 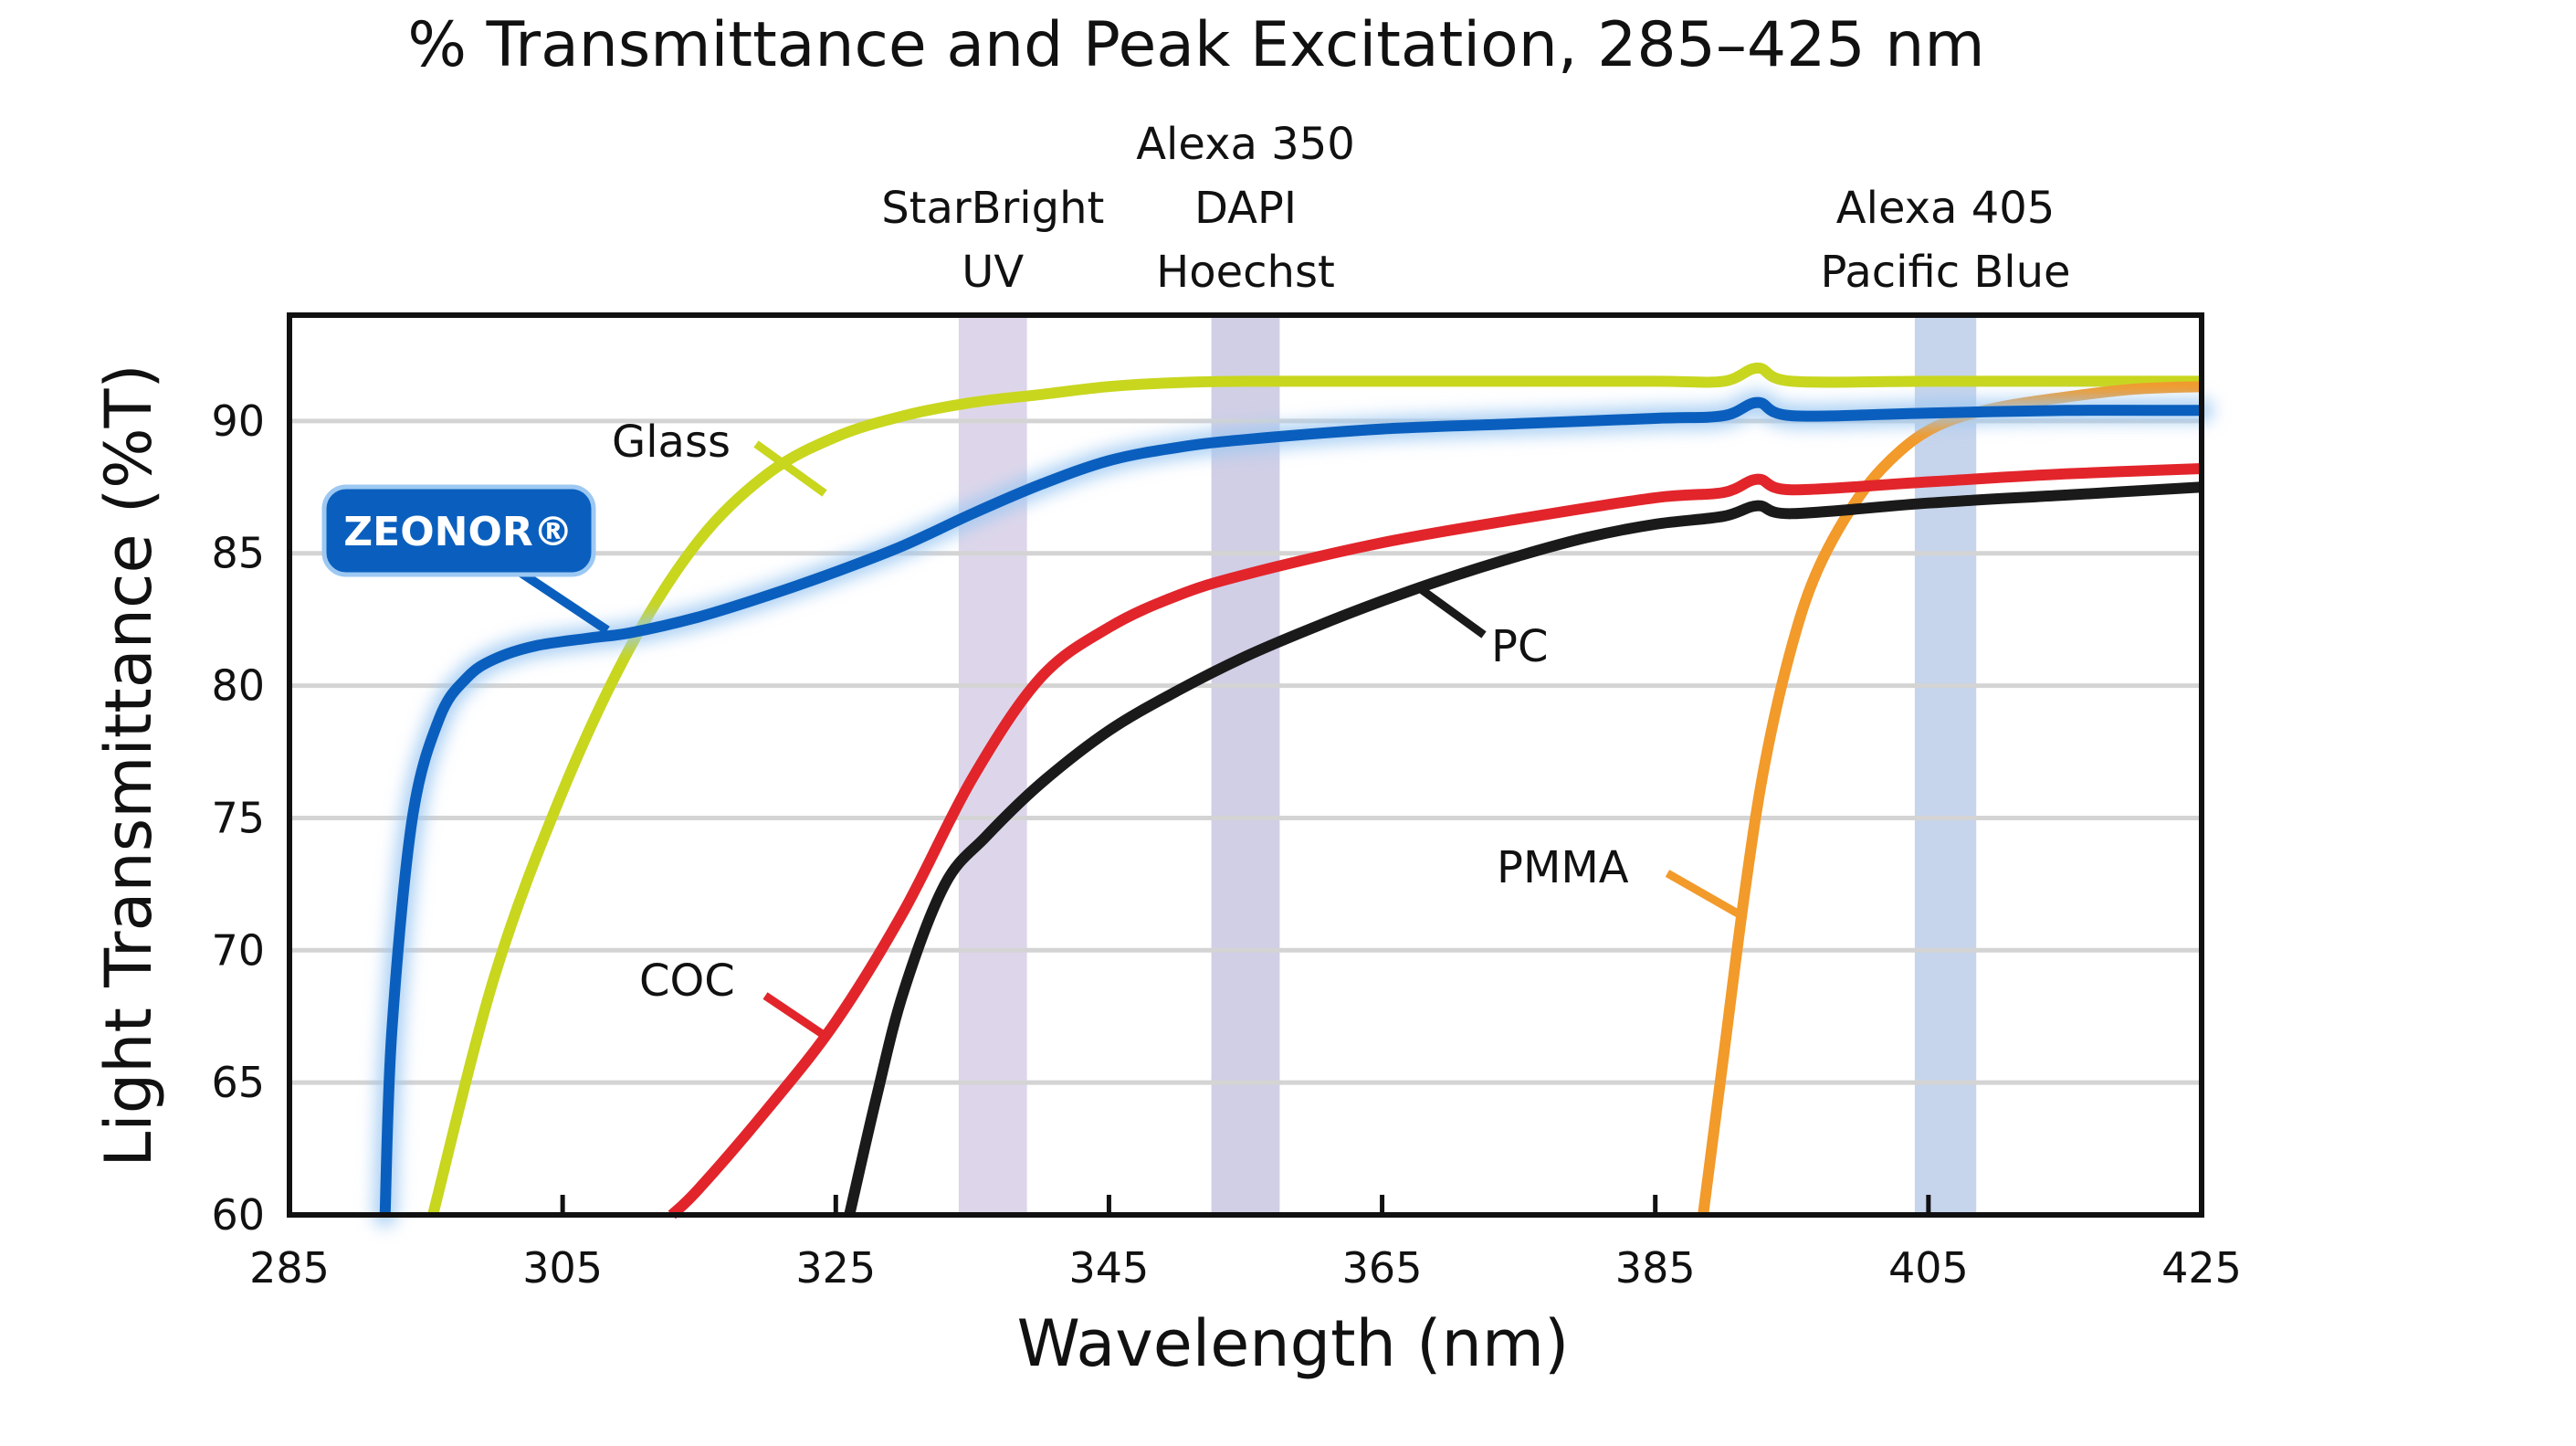 What do you see at coordinates (238, 950) in the screenshot?
I see `y-tick-label-70: 70` at bounding box center [238, 950].